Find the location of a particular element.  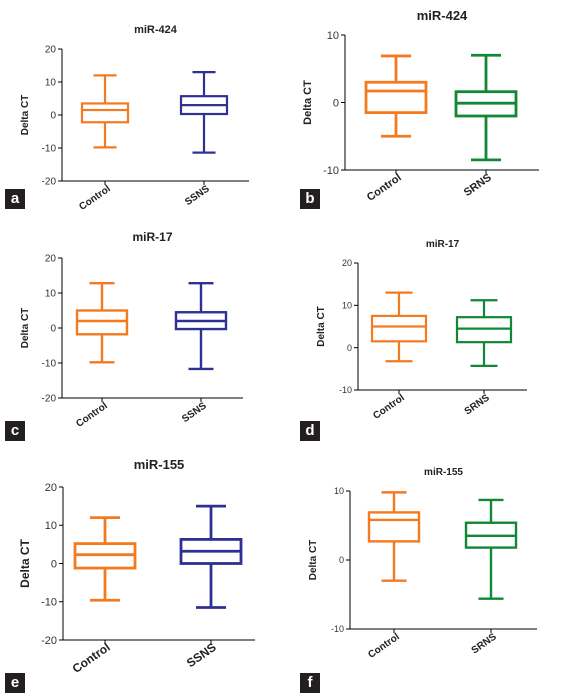

panel-label-c: c is located at coordinates (15, 431).